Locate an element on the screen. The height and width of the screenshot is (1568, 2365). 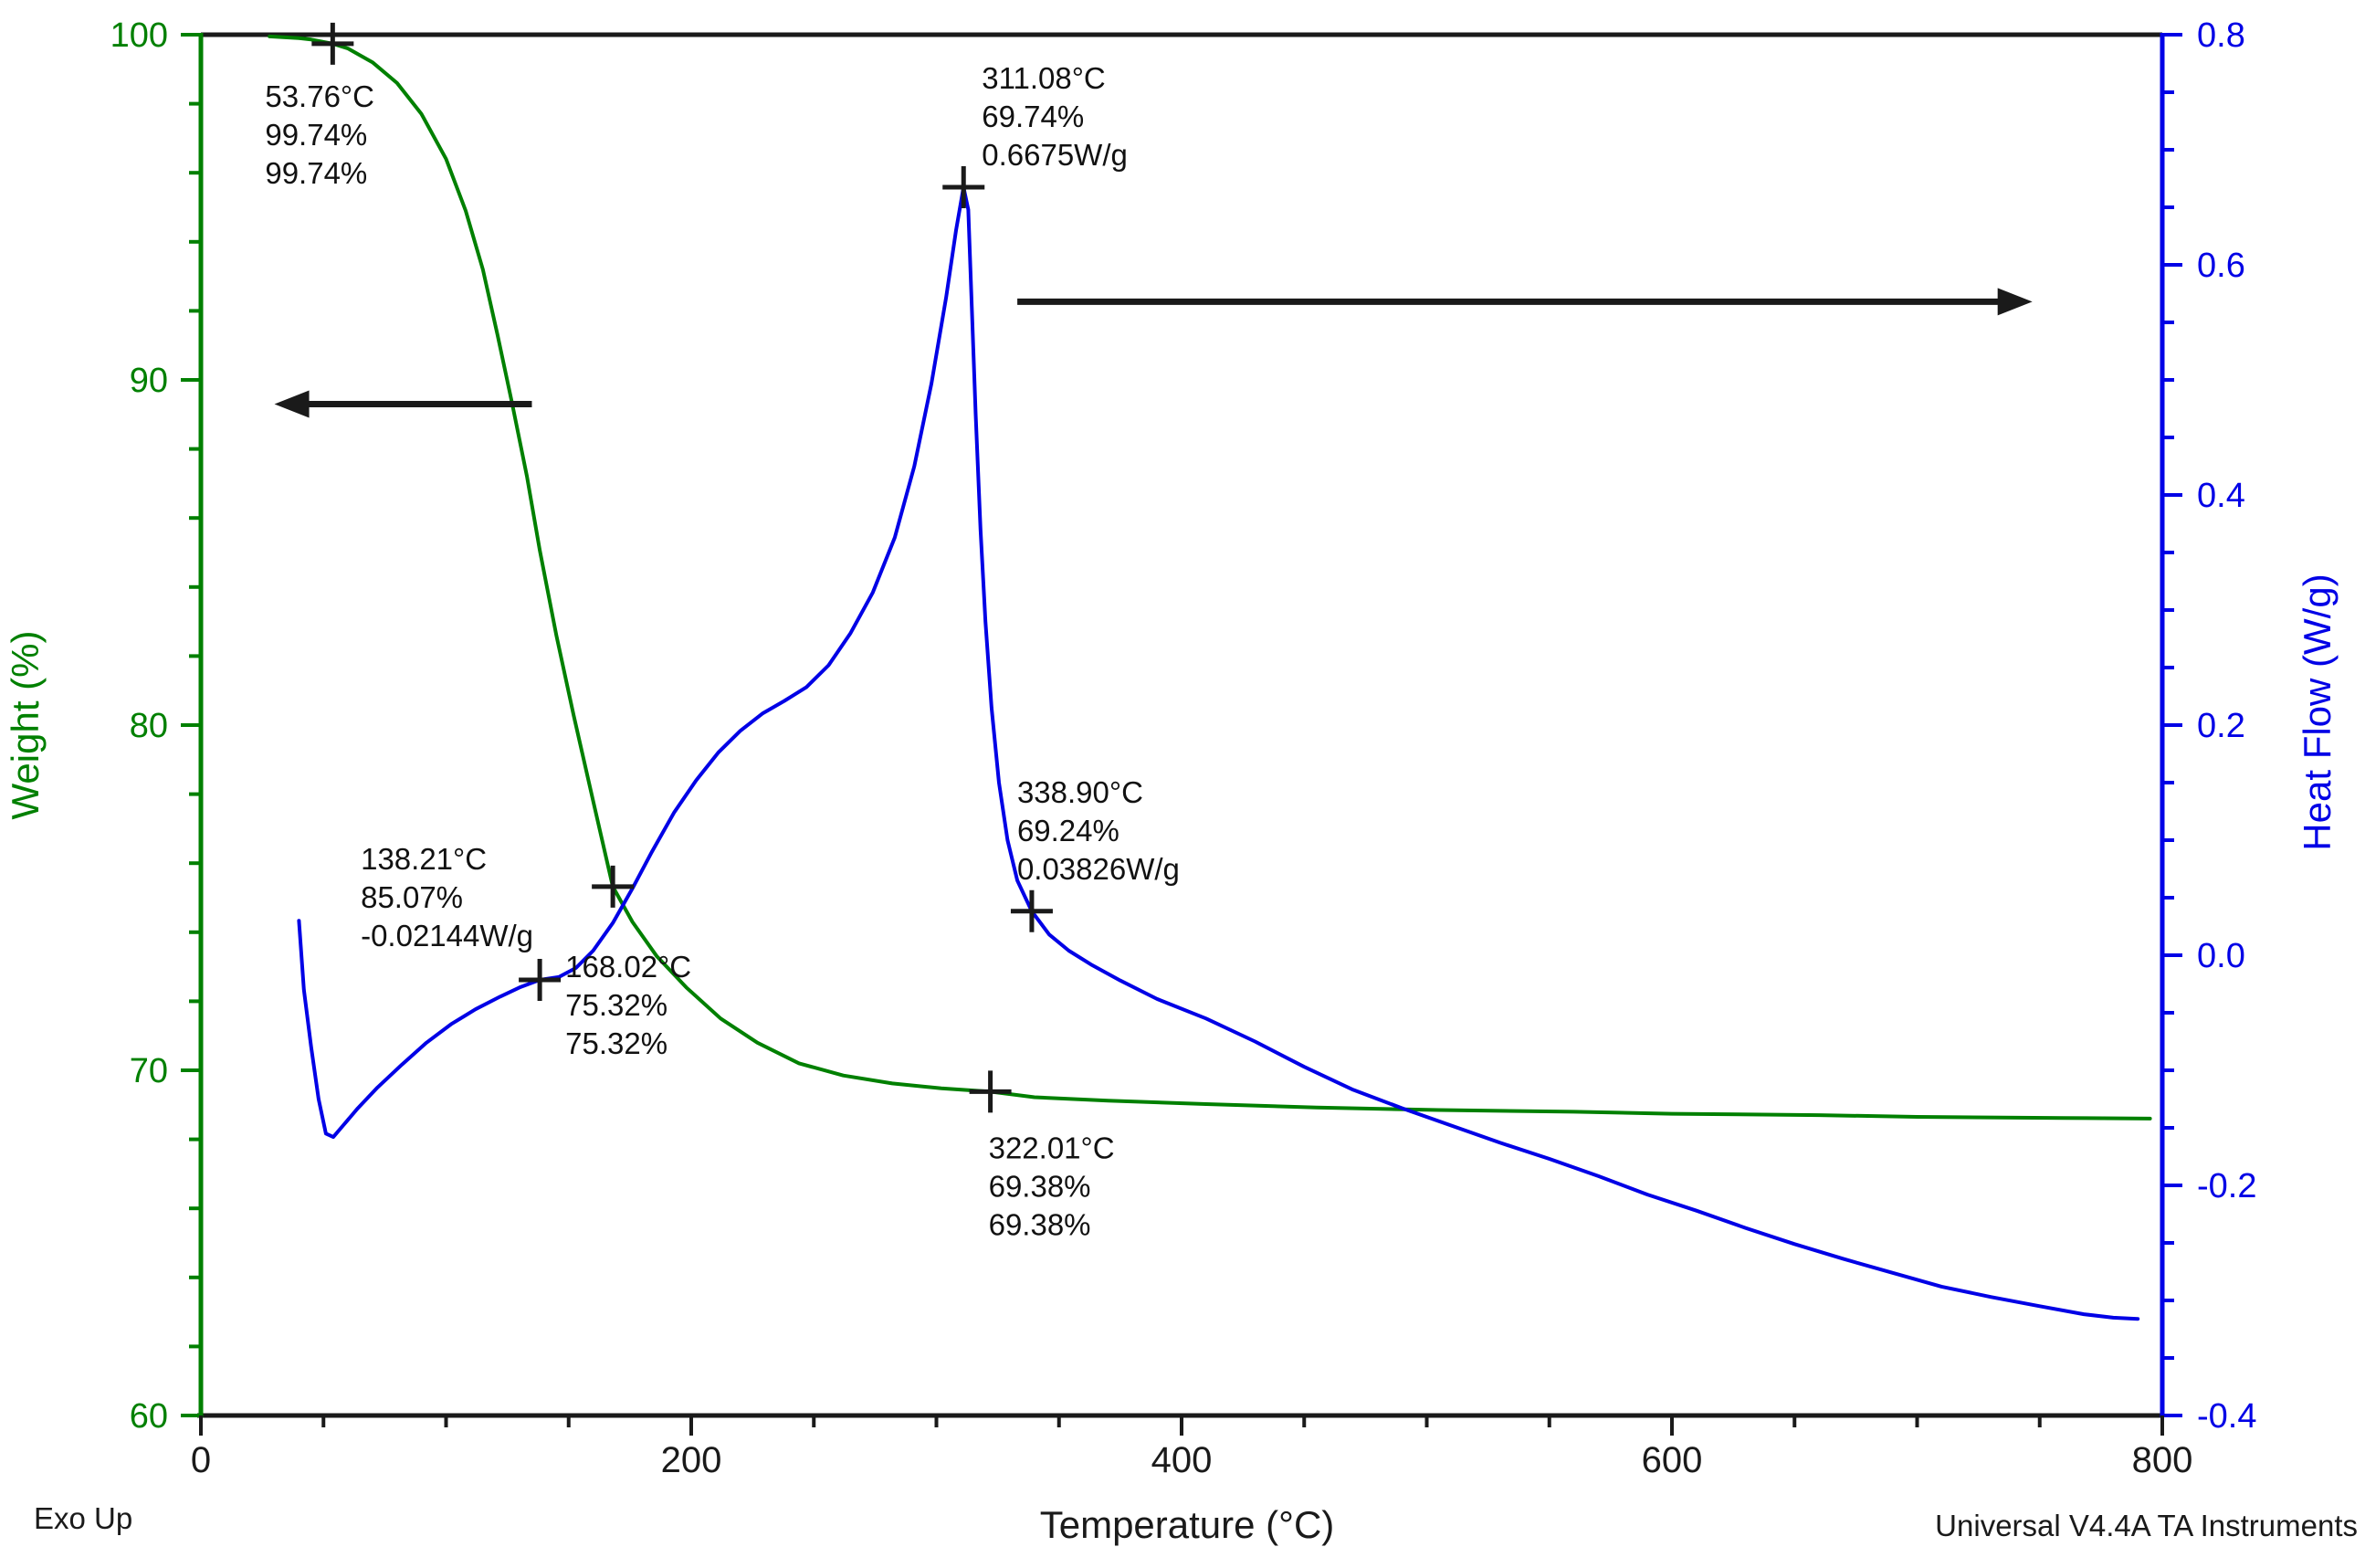
marker-cross-point-322c is located at coordinates (990, 1091).